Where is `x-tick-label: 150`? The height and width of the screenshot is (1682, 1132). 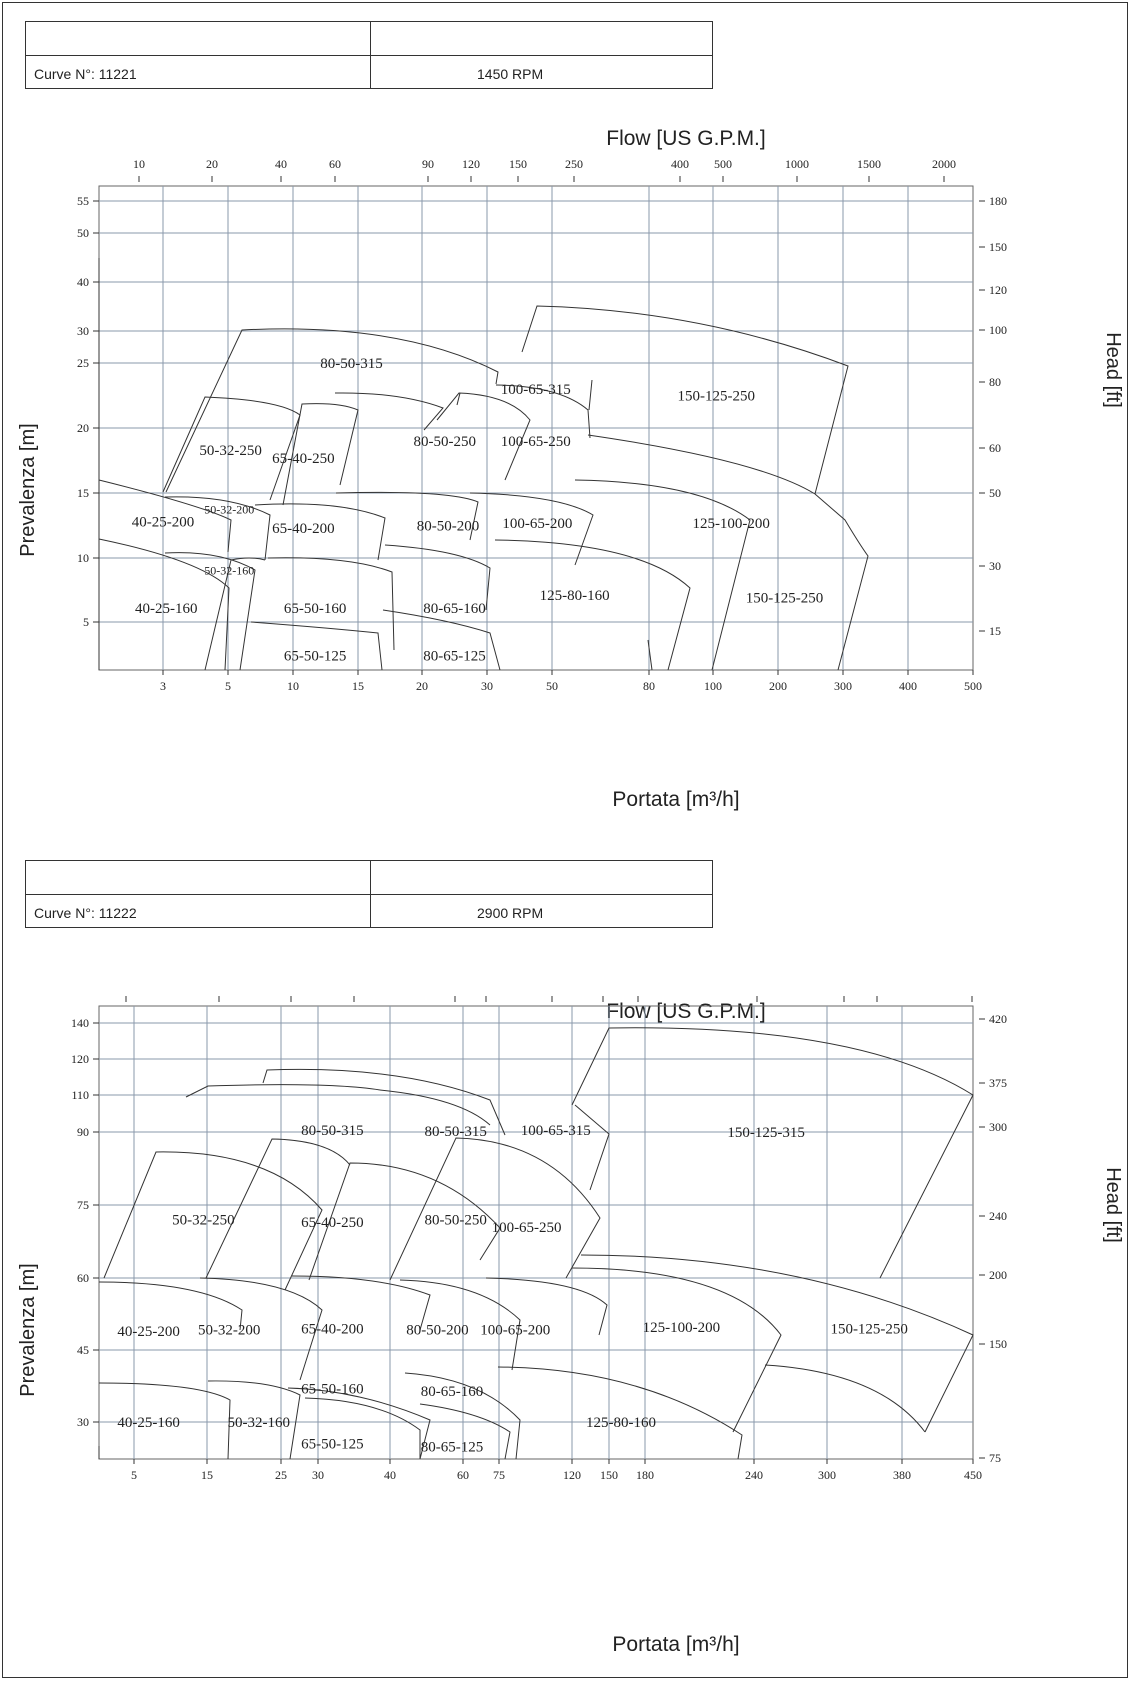 x-tick-label: 150 is located at coordinates (609, 1475).